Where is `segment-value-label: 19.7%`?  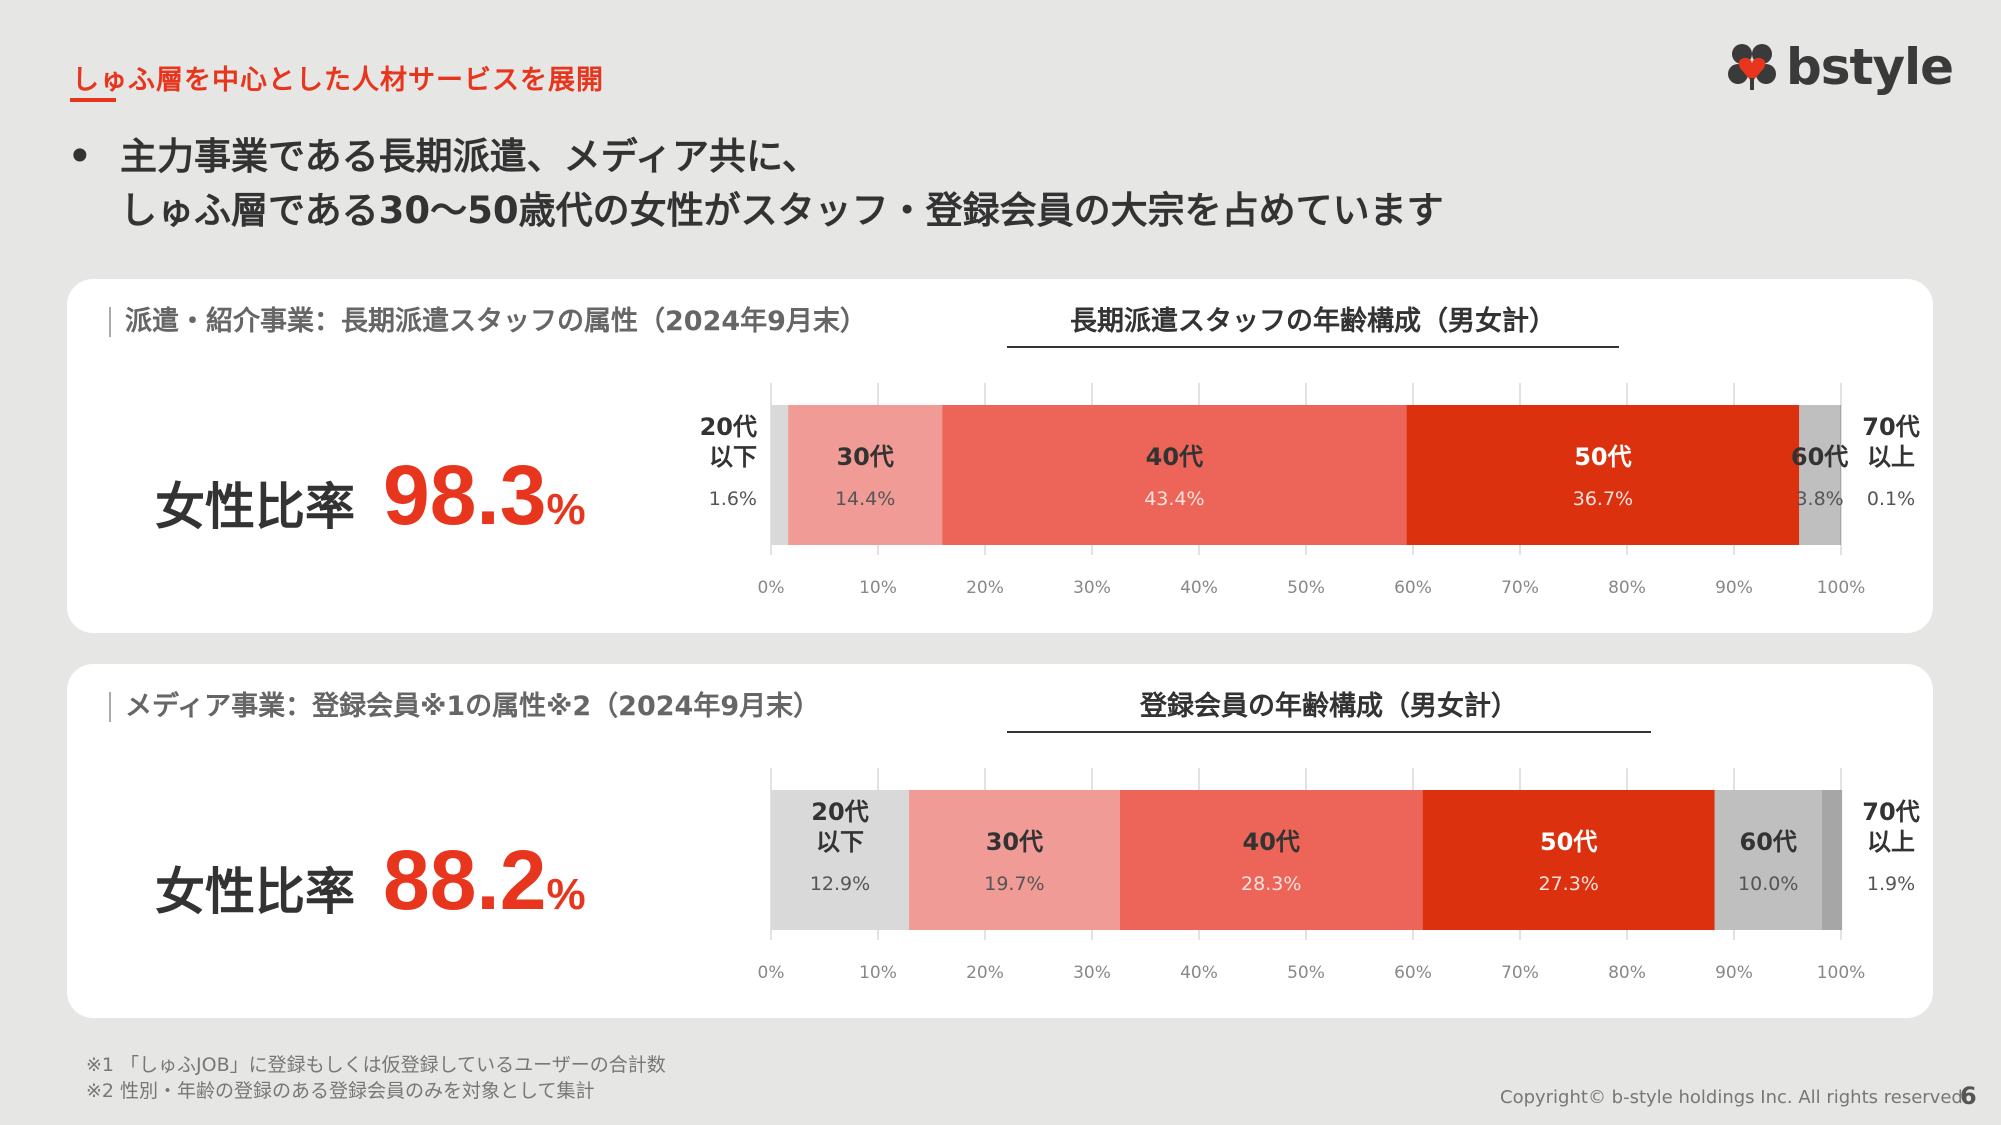 segment-value-label: 19.7% is located at coordinates (1014, 884).